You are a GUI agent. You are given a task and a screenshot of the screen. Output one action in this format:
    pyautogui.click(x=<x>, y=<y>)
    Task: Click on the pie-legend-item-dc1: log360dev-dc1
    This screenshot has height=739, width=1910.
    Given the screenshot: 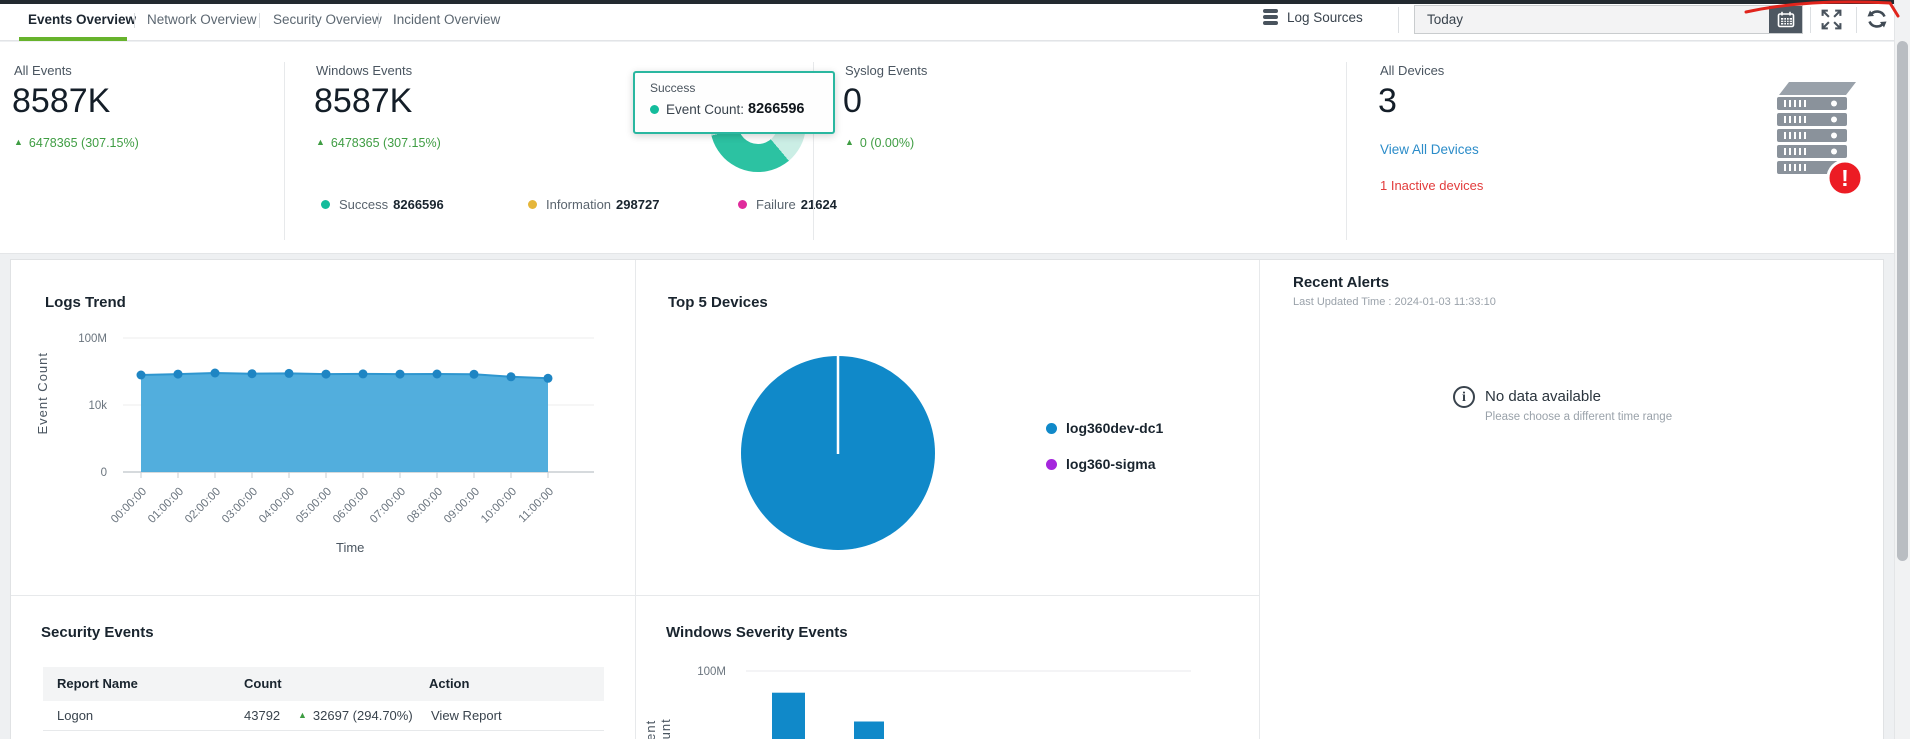 What is the action you would take?
    pyautogui.click(x=1104, y=428)
    